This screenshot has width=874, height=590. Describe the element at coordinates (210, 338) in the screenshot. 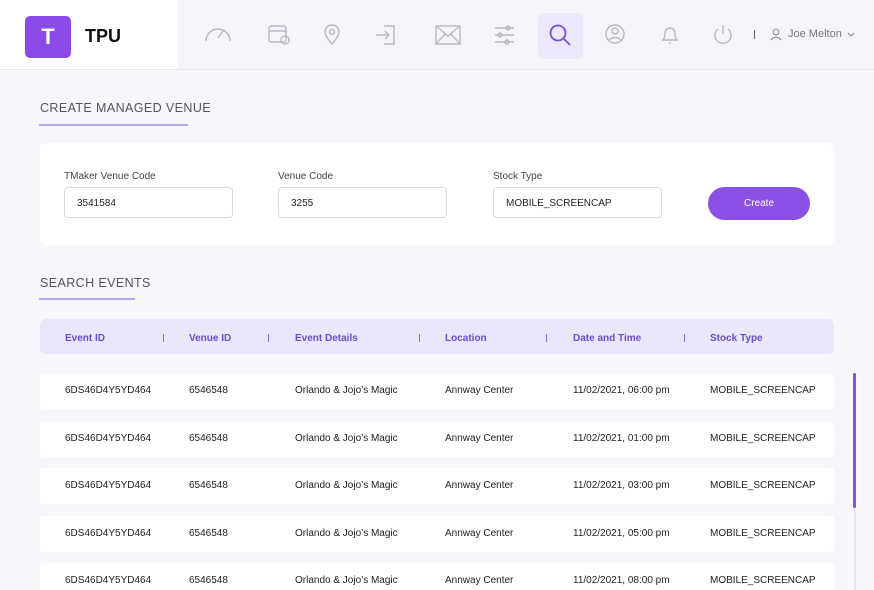

I see `column-header: Venue ID` at that location.